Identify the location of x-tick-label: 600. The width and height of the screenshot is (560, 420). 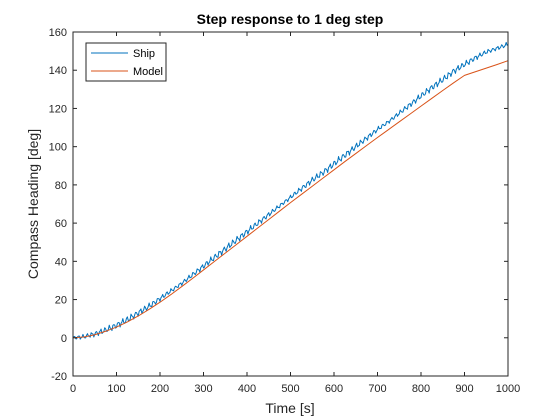
(334, 389).